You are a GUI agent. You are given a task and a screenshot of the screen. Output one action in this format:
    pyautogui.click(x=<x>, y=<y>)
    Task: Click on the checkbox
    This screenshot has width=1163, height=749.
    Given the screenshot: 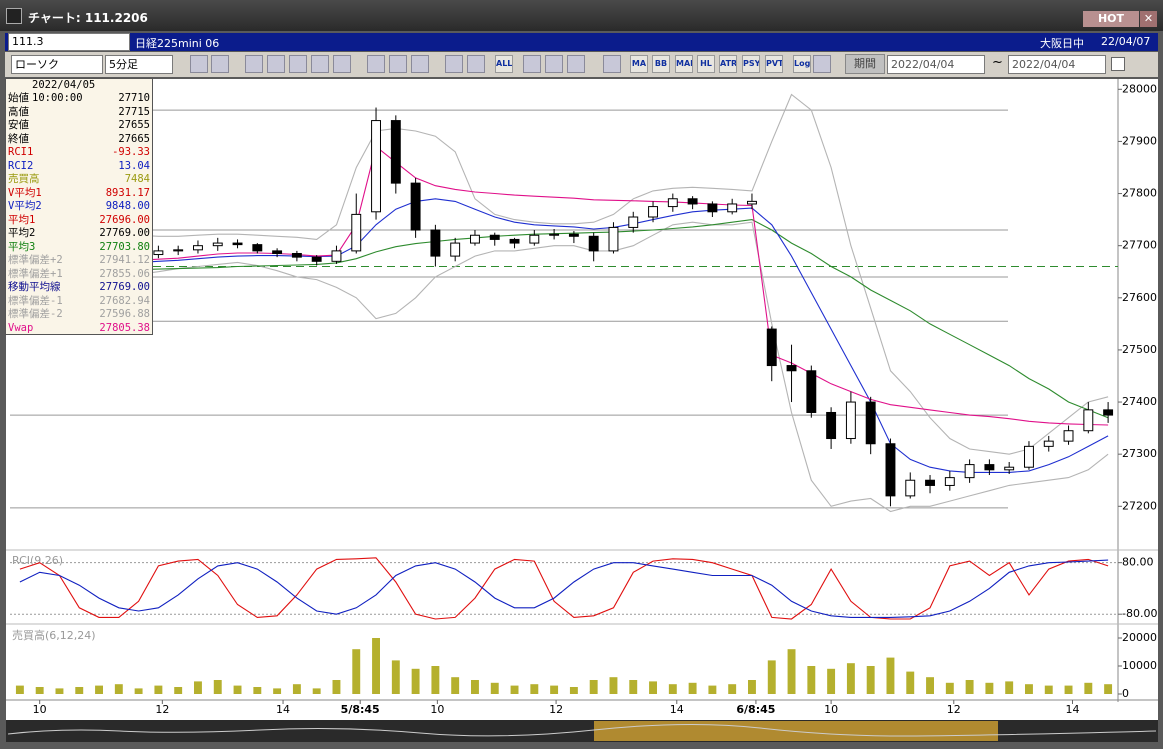 What is the action you would take?
    pyautogui.click(x=1118, y=64)
    